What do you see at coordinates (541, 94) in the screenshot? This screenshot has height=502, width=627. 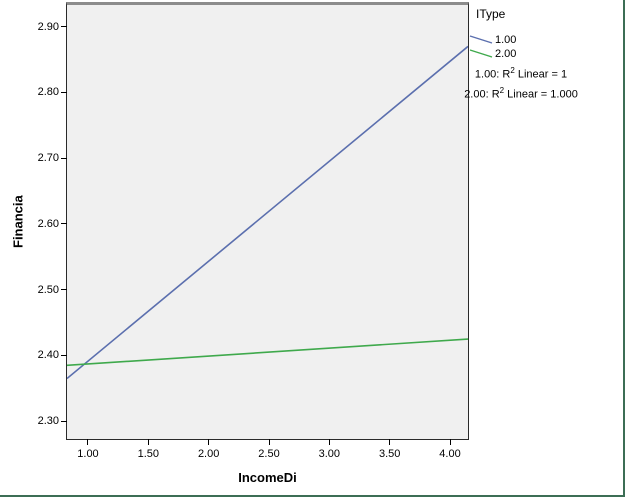 I see `annotation-text: Linear = 1.000` at bounding box center [541, 94].